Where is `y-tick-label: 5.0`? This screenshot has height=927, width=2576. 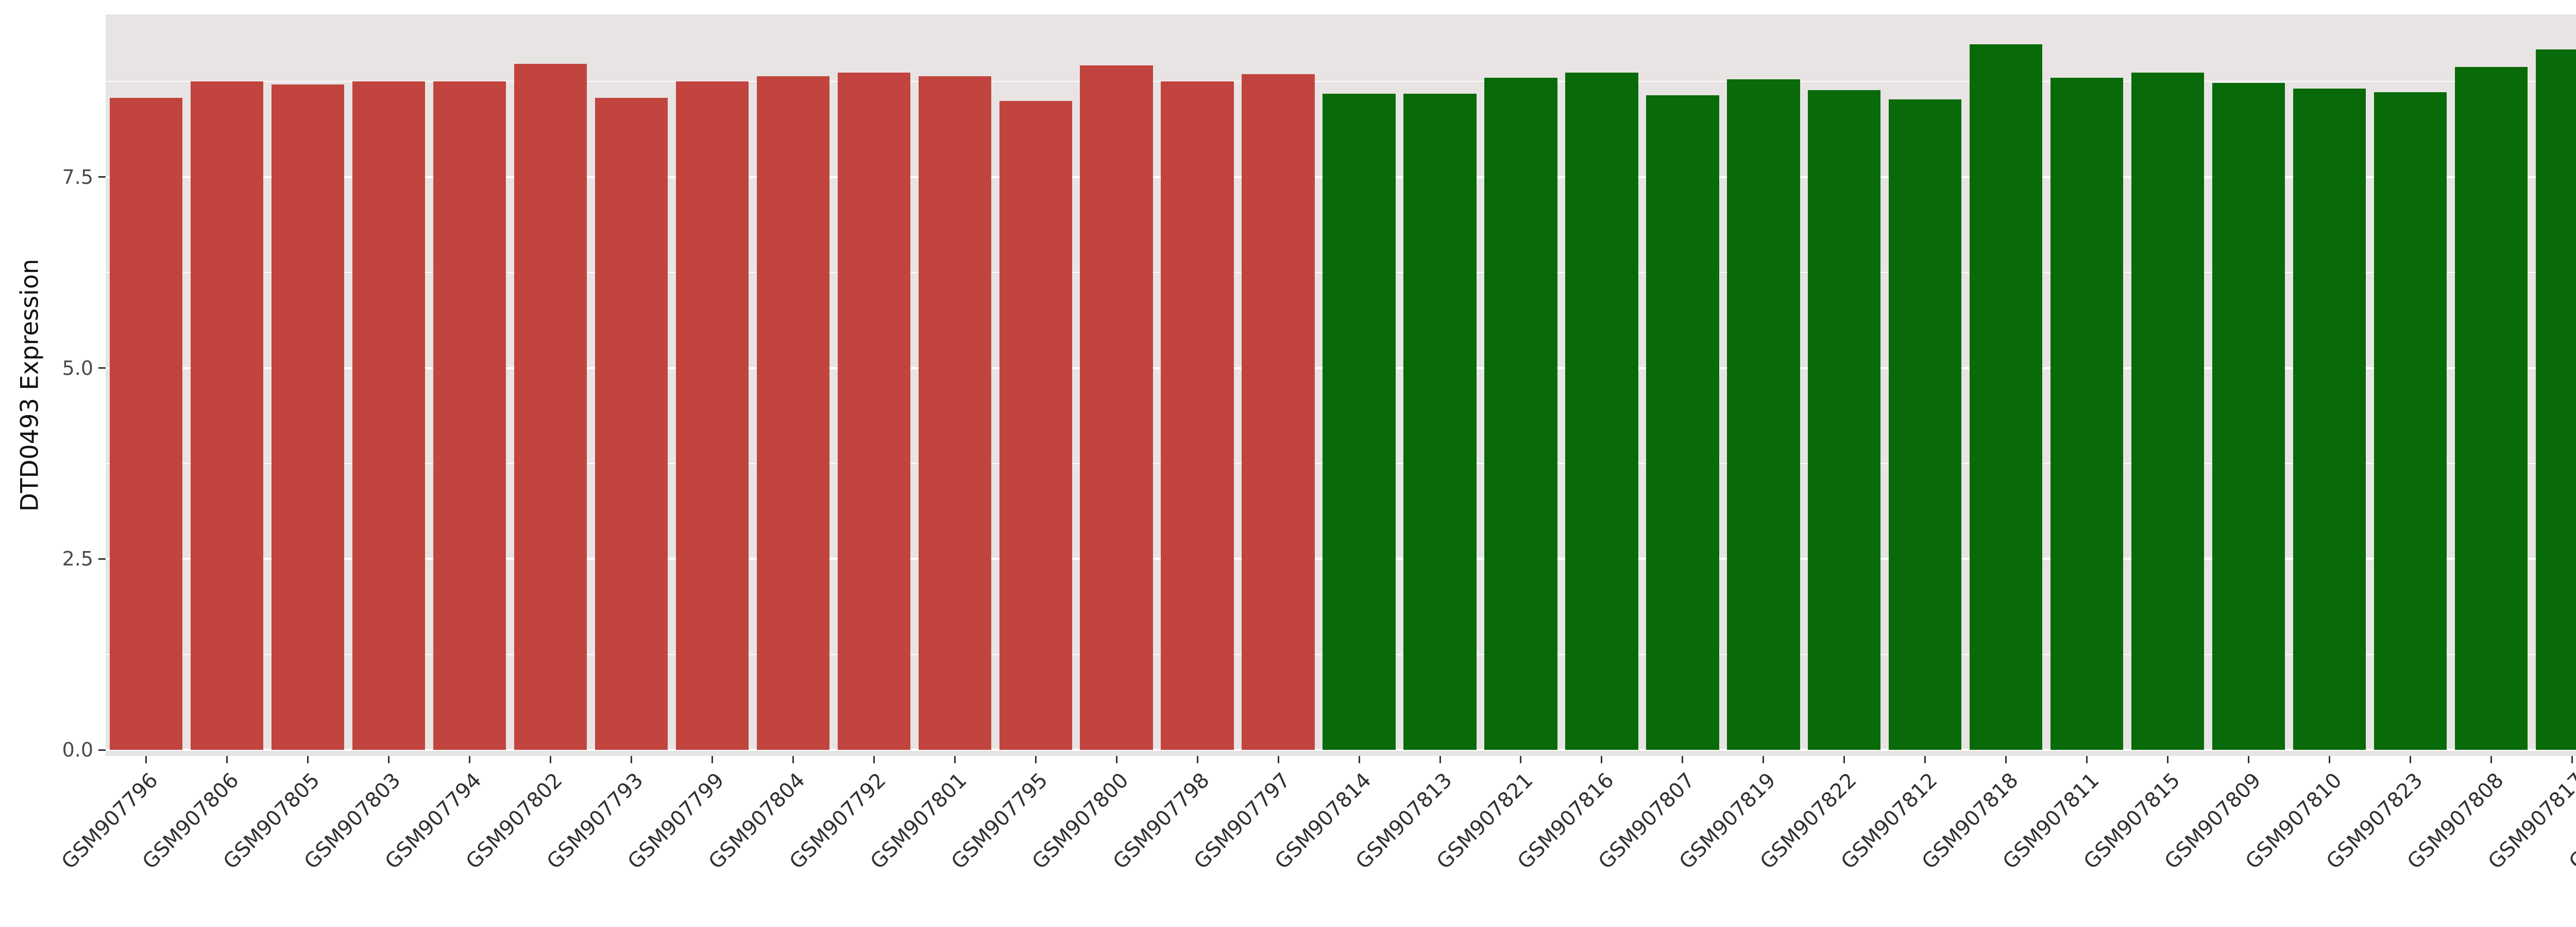
y-tick-label: 5.0 is located at coordinates (77, 368).